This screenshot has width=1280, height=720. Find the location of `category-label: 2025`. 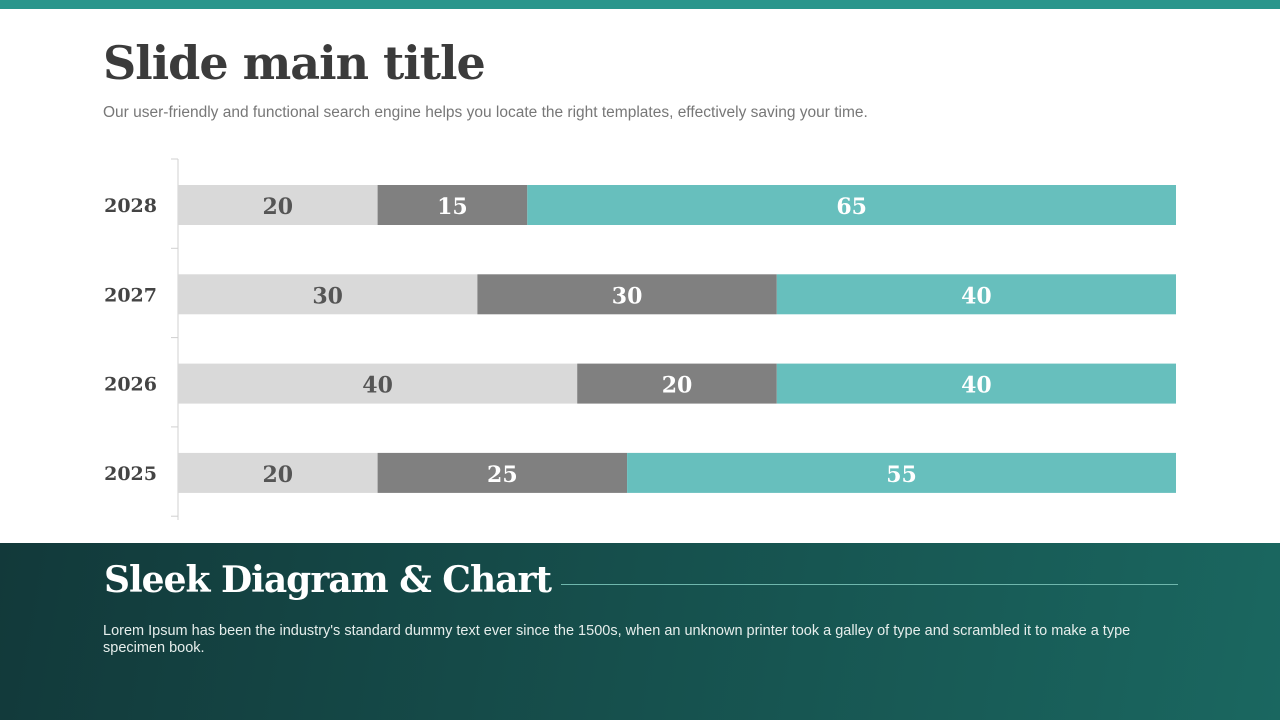

category-label: 2025 is located at coordinates (130, 474).